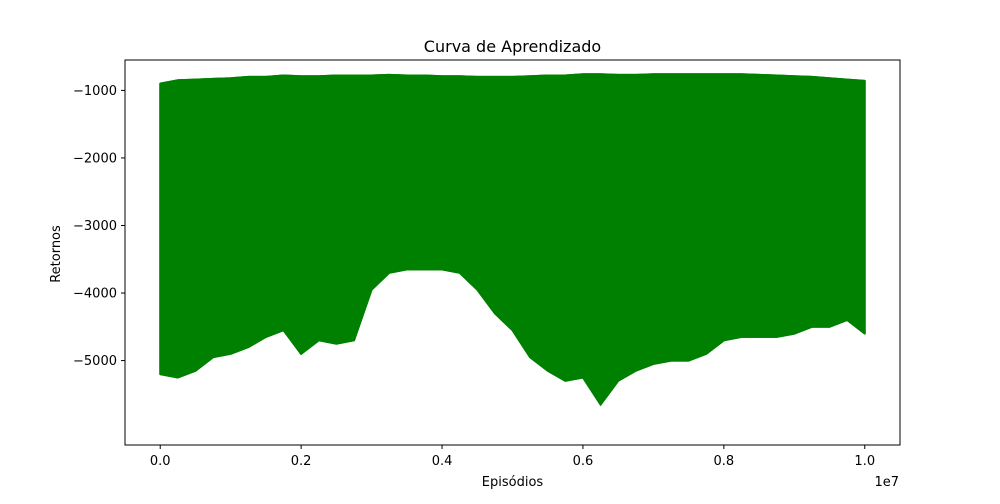  I want to click on x-tick-label: 0.2, so click(301, 461).